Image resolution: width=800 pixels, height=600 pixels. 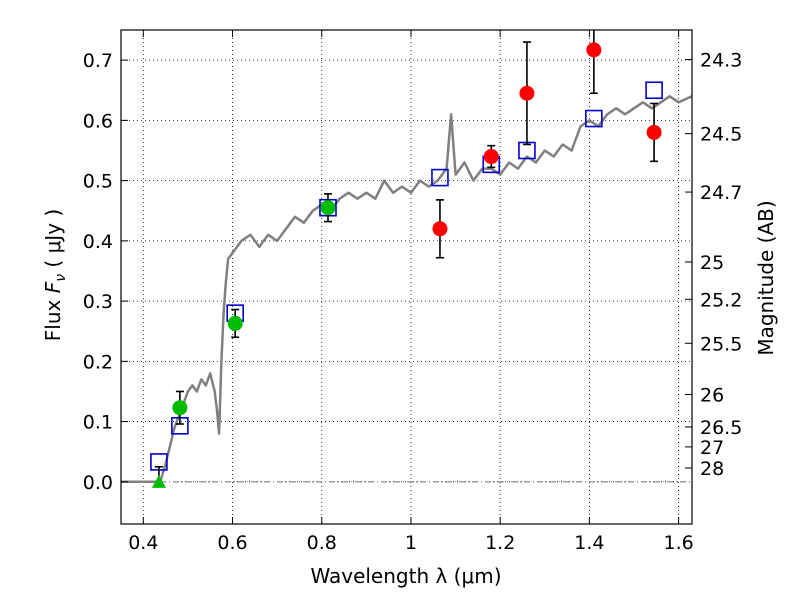 I want to click on y-axis-label: Flux Fν ( μJy ), so click(x=55, y=275).